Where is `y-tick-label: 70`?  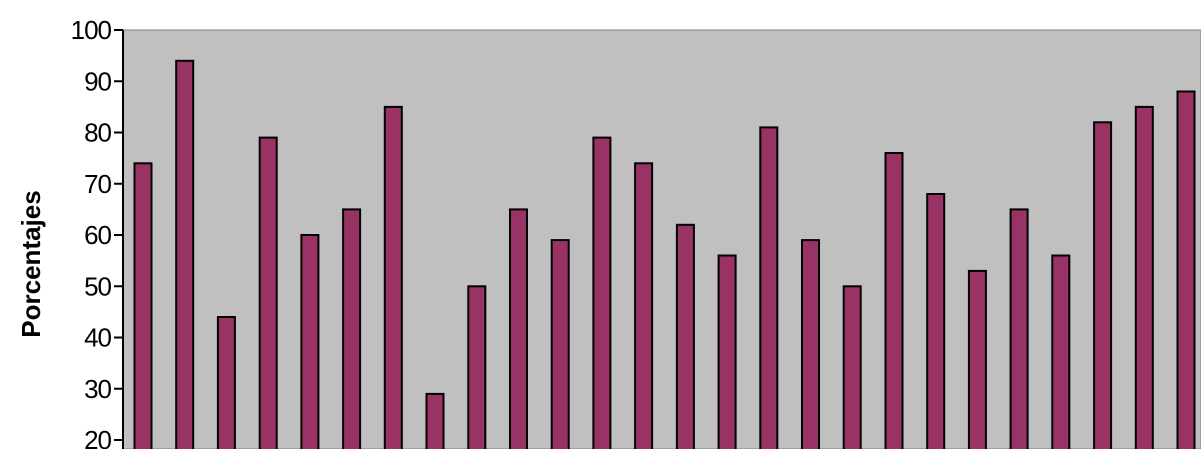
y-tick-label: 70 is located at coordinates (97, 184).